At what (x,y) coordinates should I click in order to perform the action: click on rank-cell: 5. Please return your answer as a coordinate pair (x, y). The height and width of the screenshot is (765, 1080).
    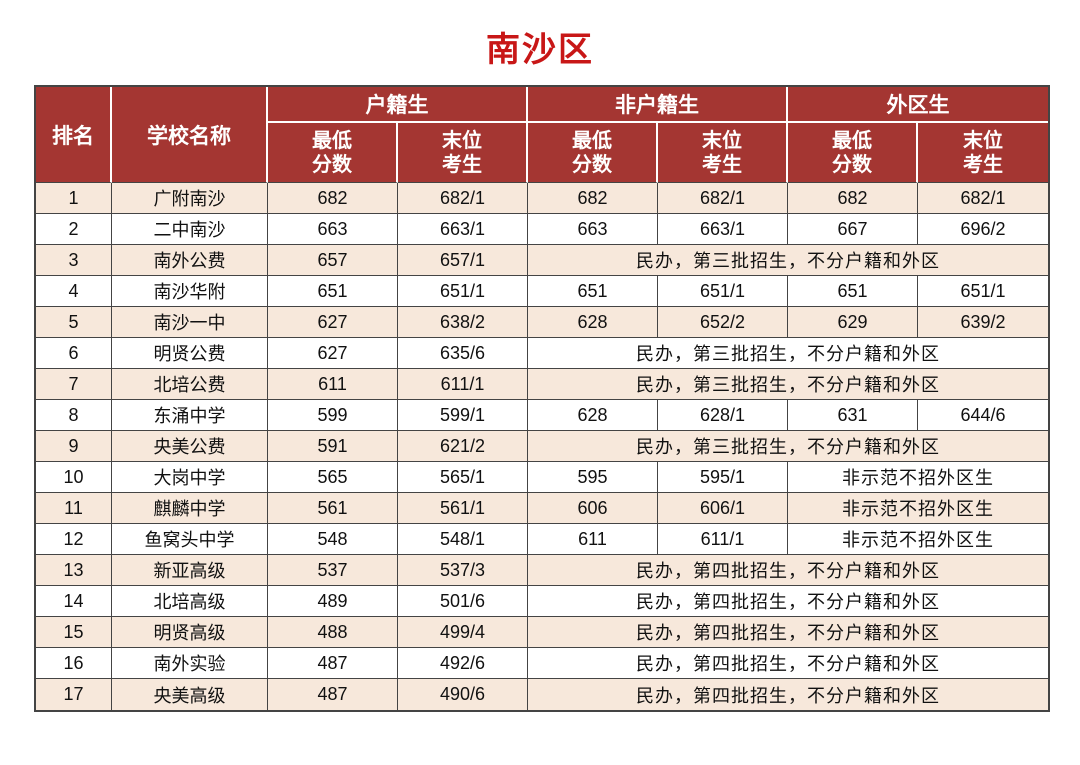
    Looking at the image, I should click on (74, 322).